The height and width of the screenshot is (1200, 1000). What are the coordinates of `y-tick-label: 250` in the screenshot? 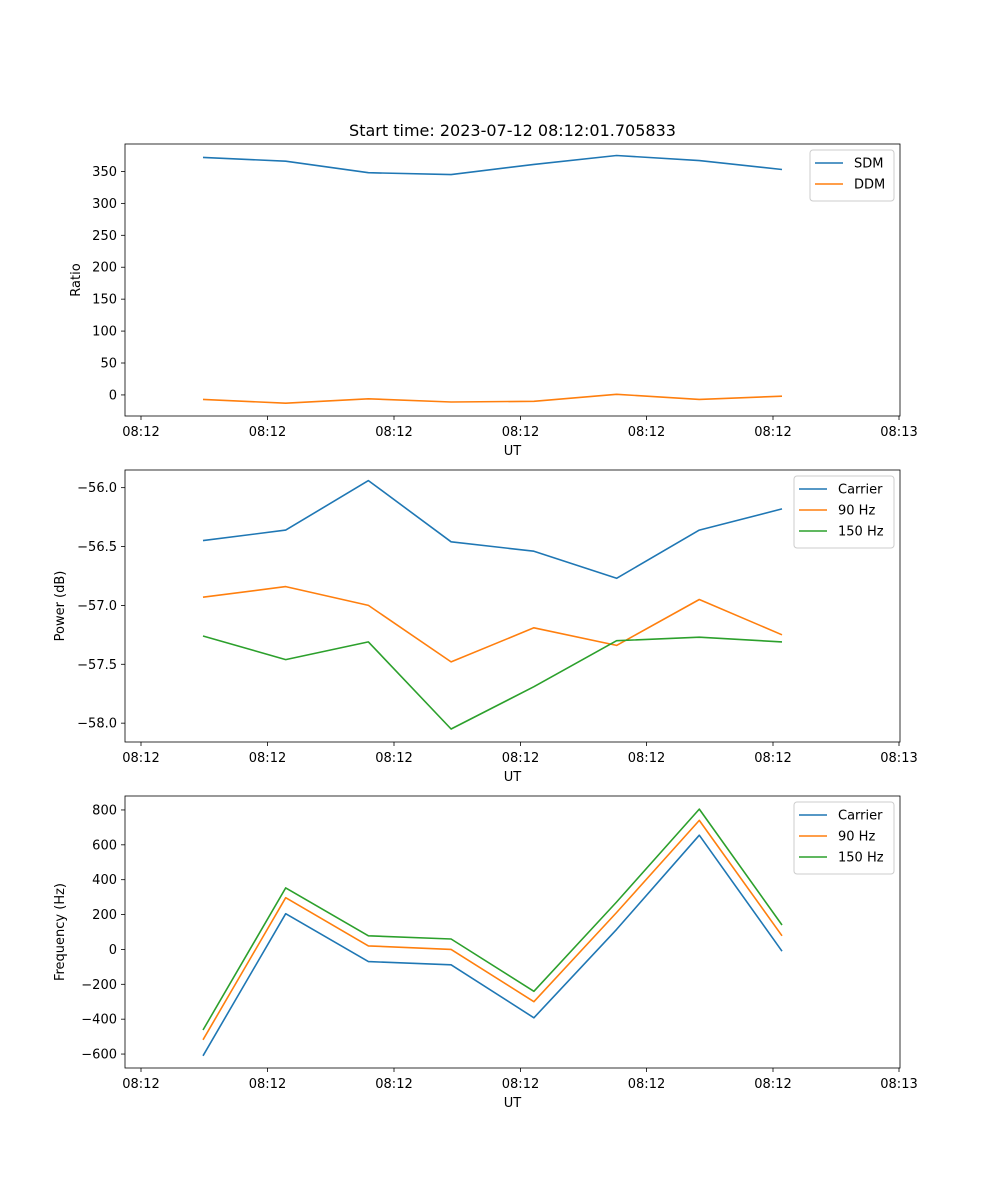 It's located at (104, 236).